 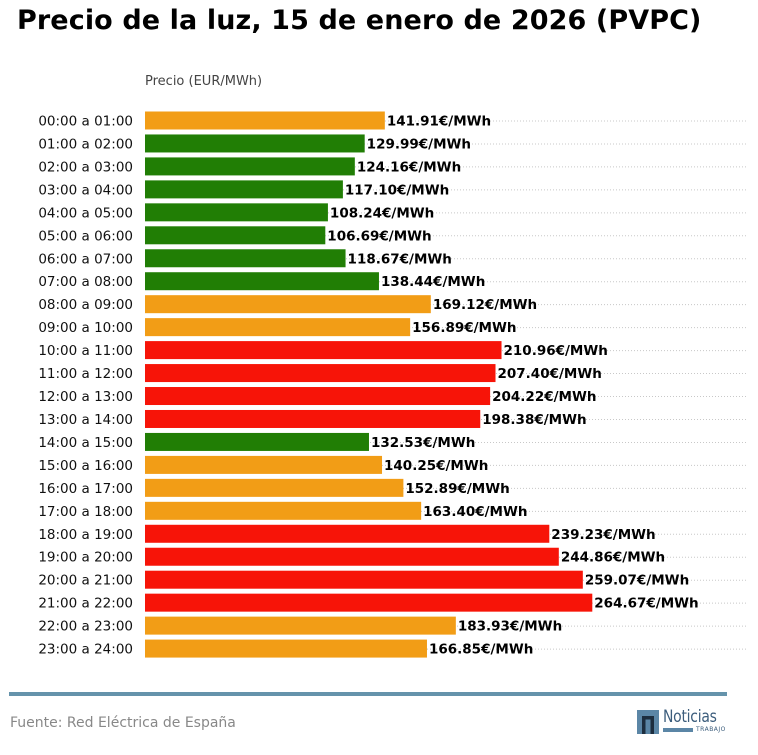 What do you see at coordinates (85, 305) in the screenshot?
I see `category-label: 08:00 a 09:00` at bounding box center [85, 305].